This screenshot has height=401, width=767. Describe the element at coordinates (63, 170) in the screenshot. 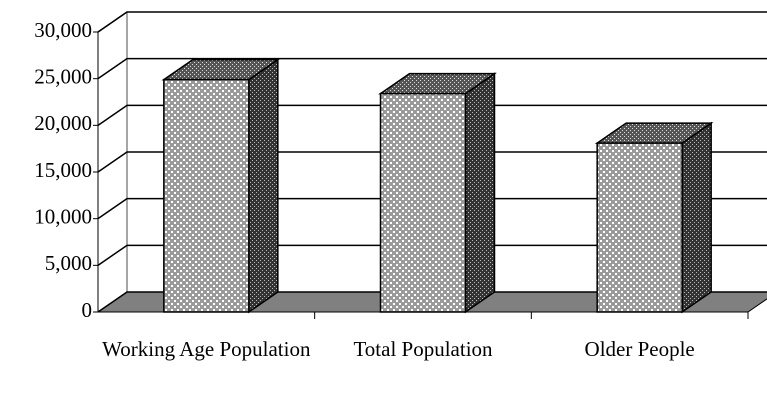

I see `y-tick-label: 15,000` at that location.